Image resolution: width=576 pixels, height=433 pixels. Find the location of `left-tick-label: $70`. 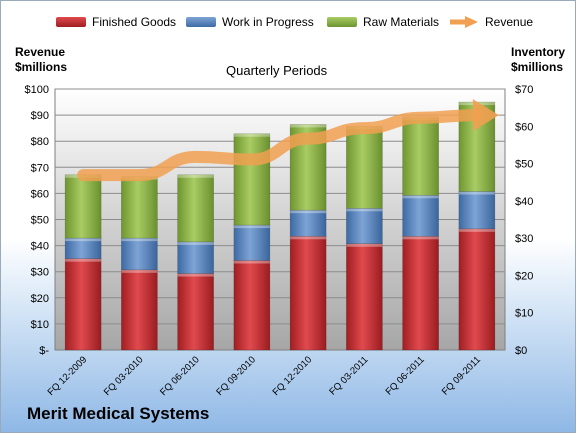

left-tick-label: $70 is located at coordinates (40, 168).